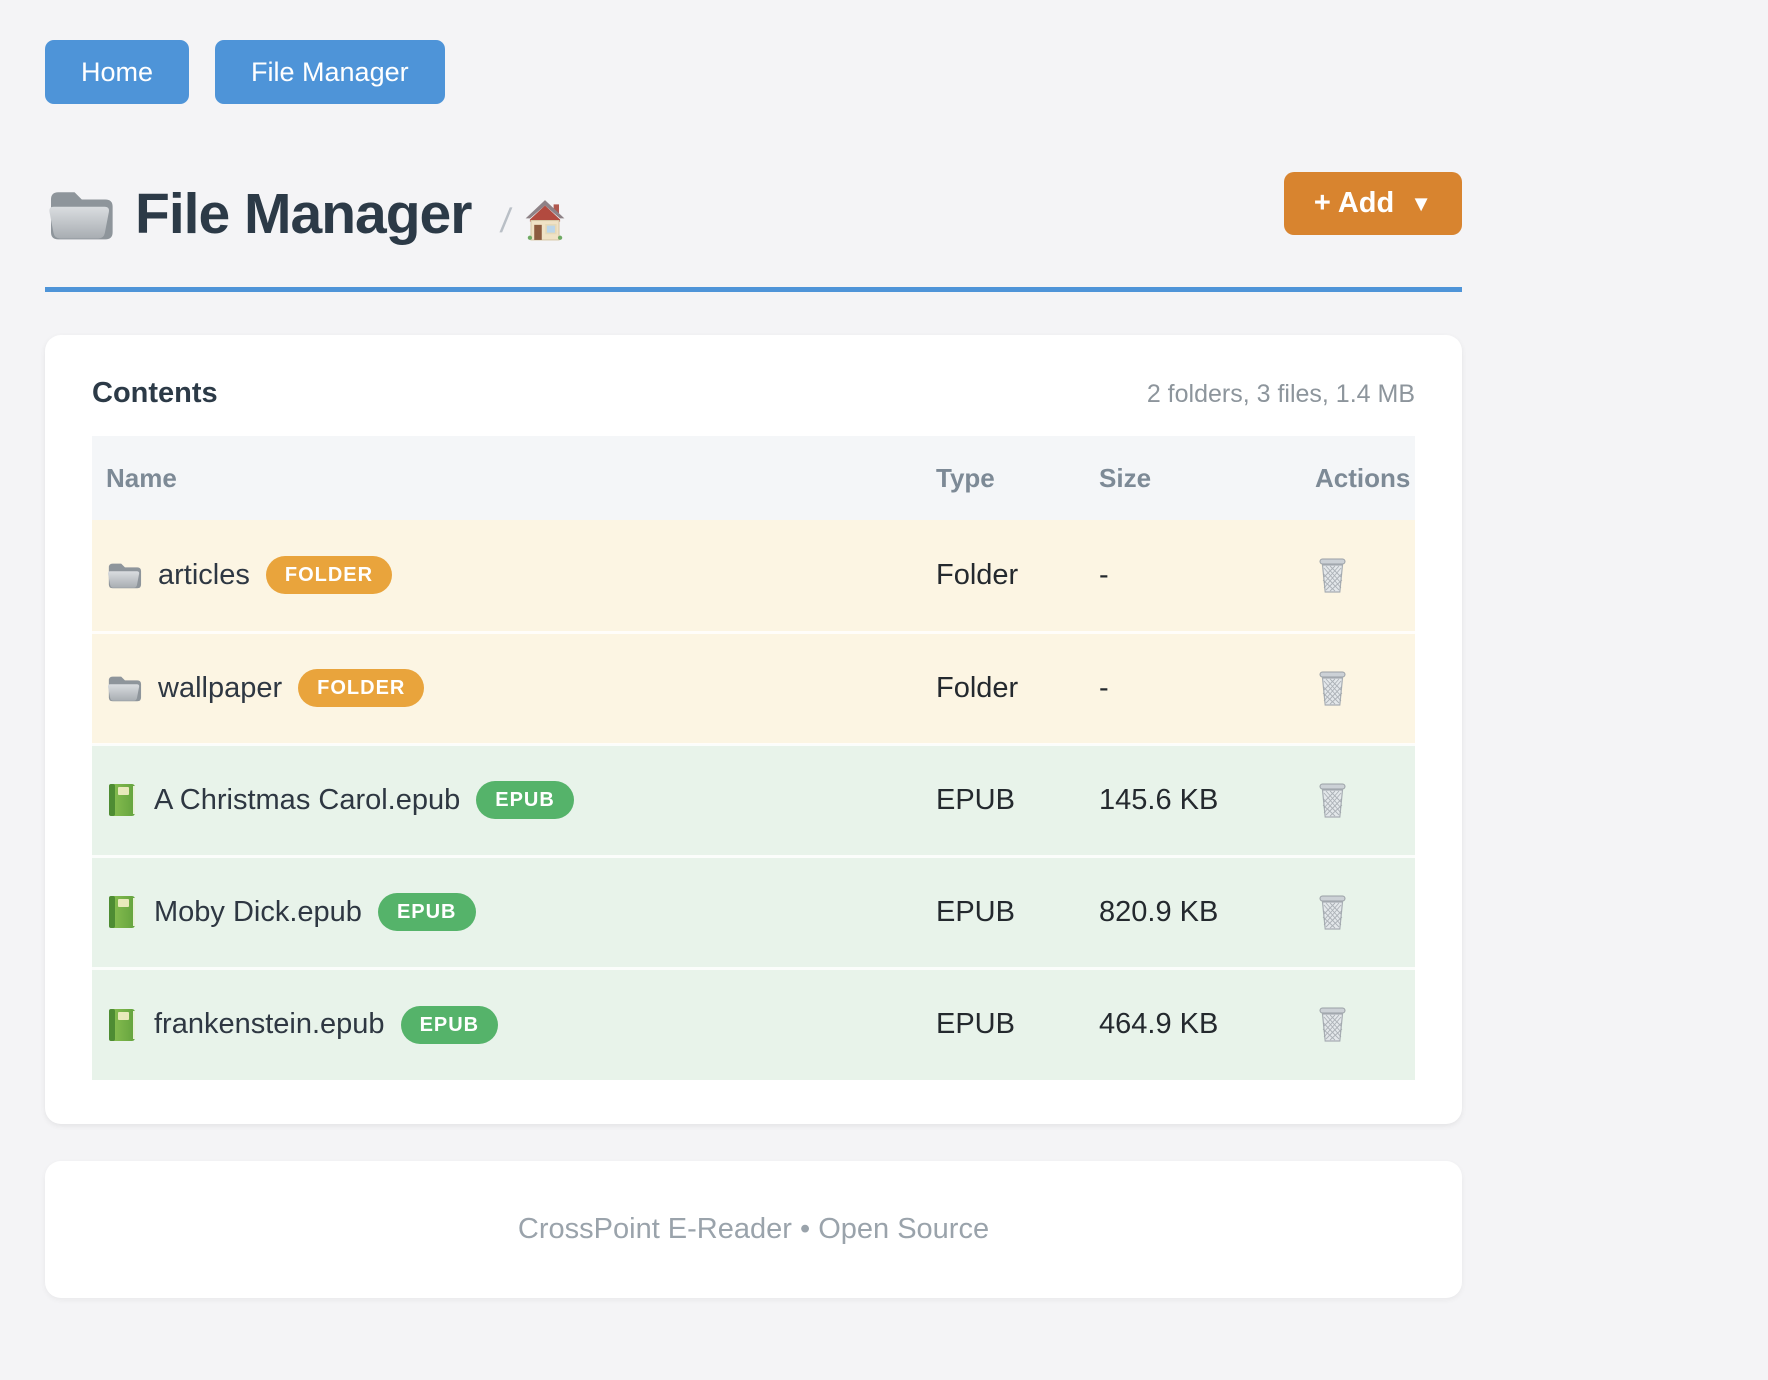  Describe the element at coordinates (753, 289) in the screenshot. I see `accent-divider` at that location.